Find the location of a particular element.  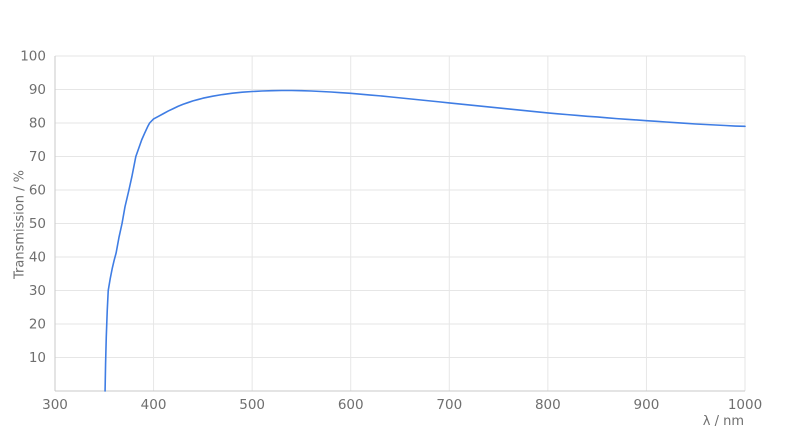

x-tick-label: 800 is located at coordinates (548, 405).